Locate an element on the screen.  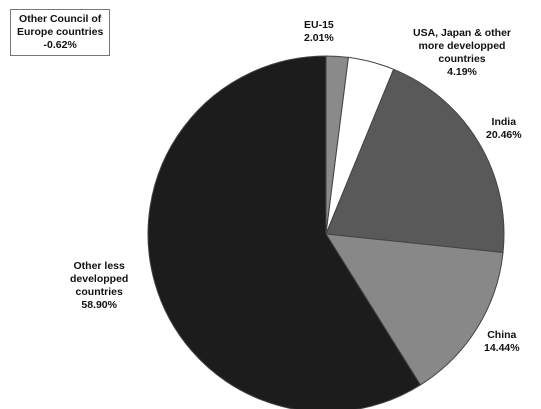
slice-name-eu-15: EU-15 is located at coordinates (319, 25).